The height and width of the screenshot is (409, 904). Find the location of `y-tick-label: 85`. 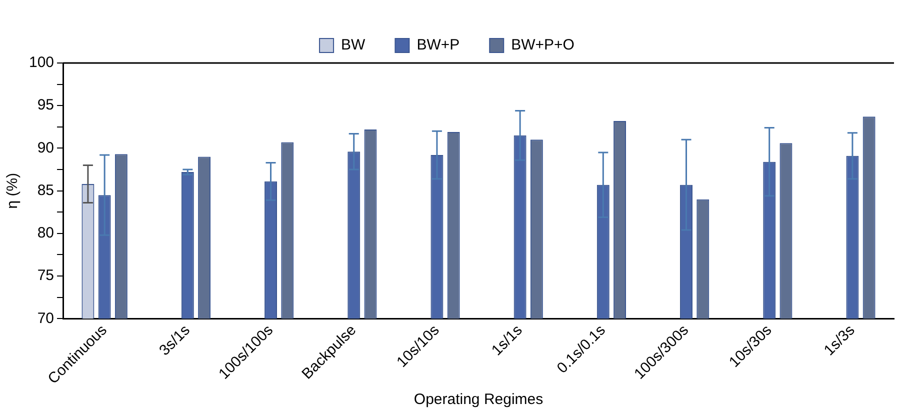

y-tick-label: 85 is located at coordinates (45, 190).